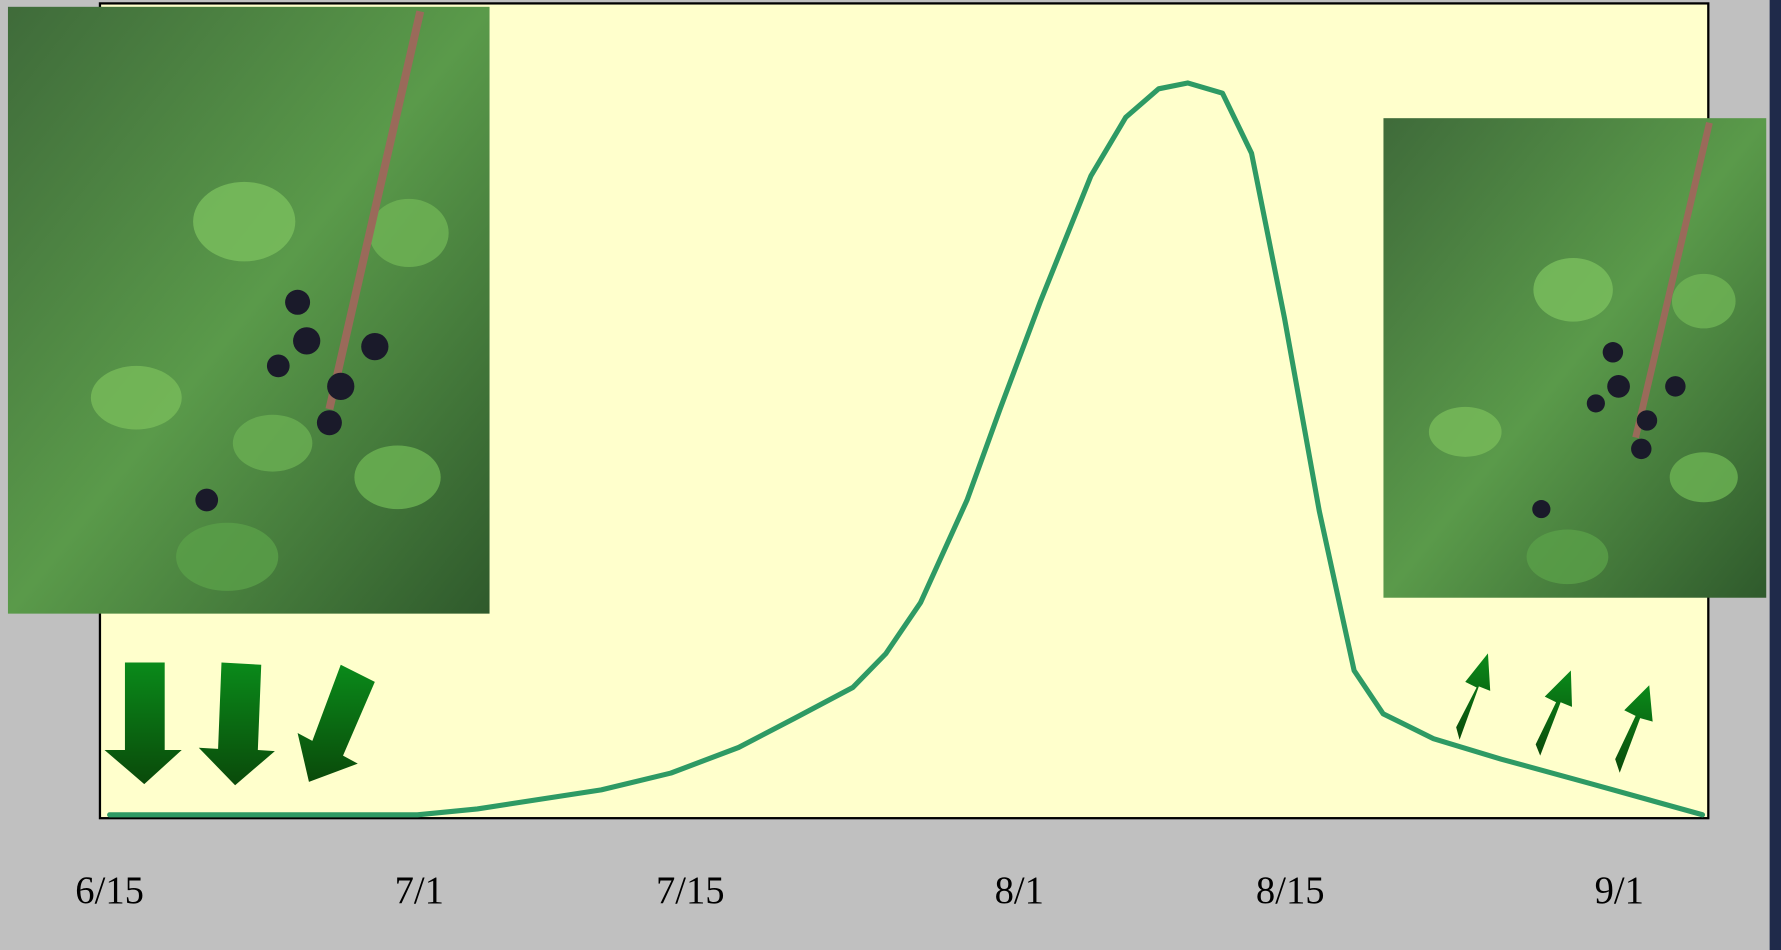 The image size is (1781, 950). Describe the element at coordinates (239, 724) in the screenshot. I see `arrows-down` at that location.